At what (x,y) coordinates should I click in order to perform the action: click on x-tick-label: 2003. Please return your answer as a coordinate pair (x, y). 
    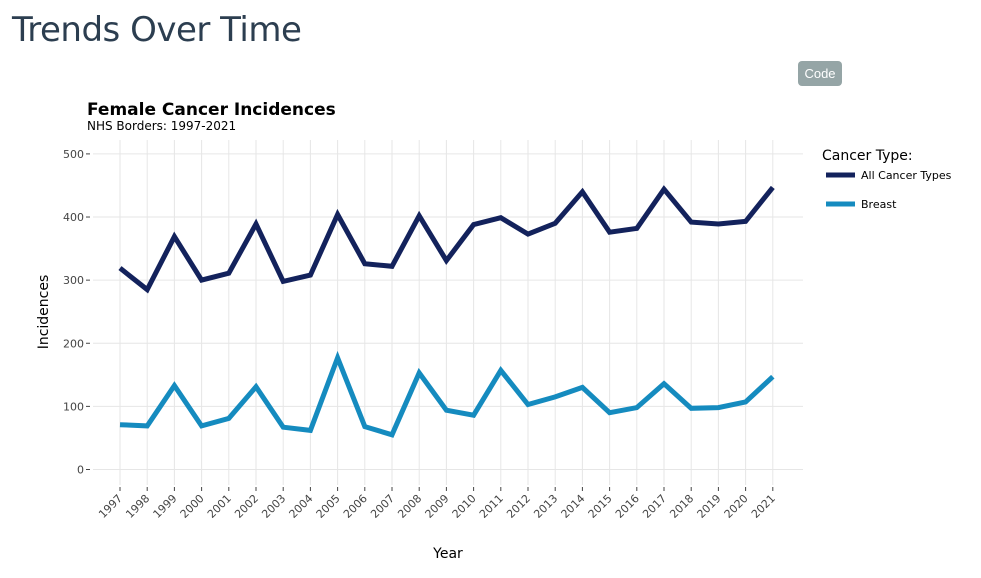
    Looking at the image, I should click on (273, 506).